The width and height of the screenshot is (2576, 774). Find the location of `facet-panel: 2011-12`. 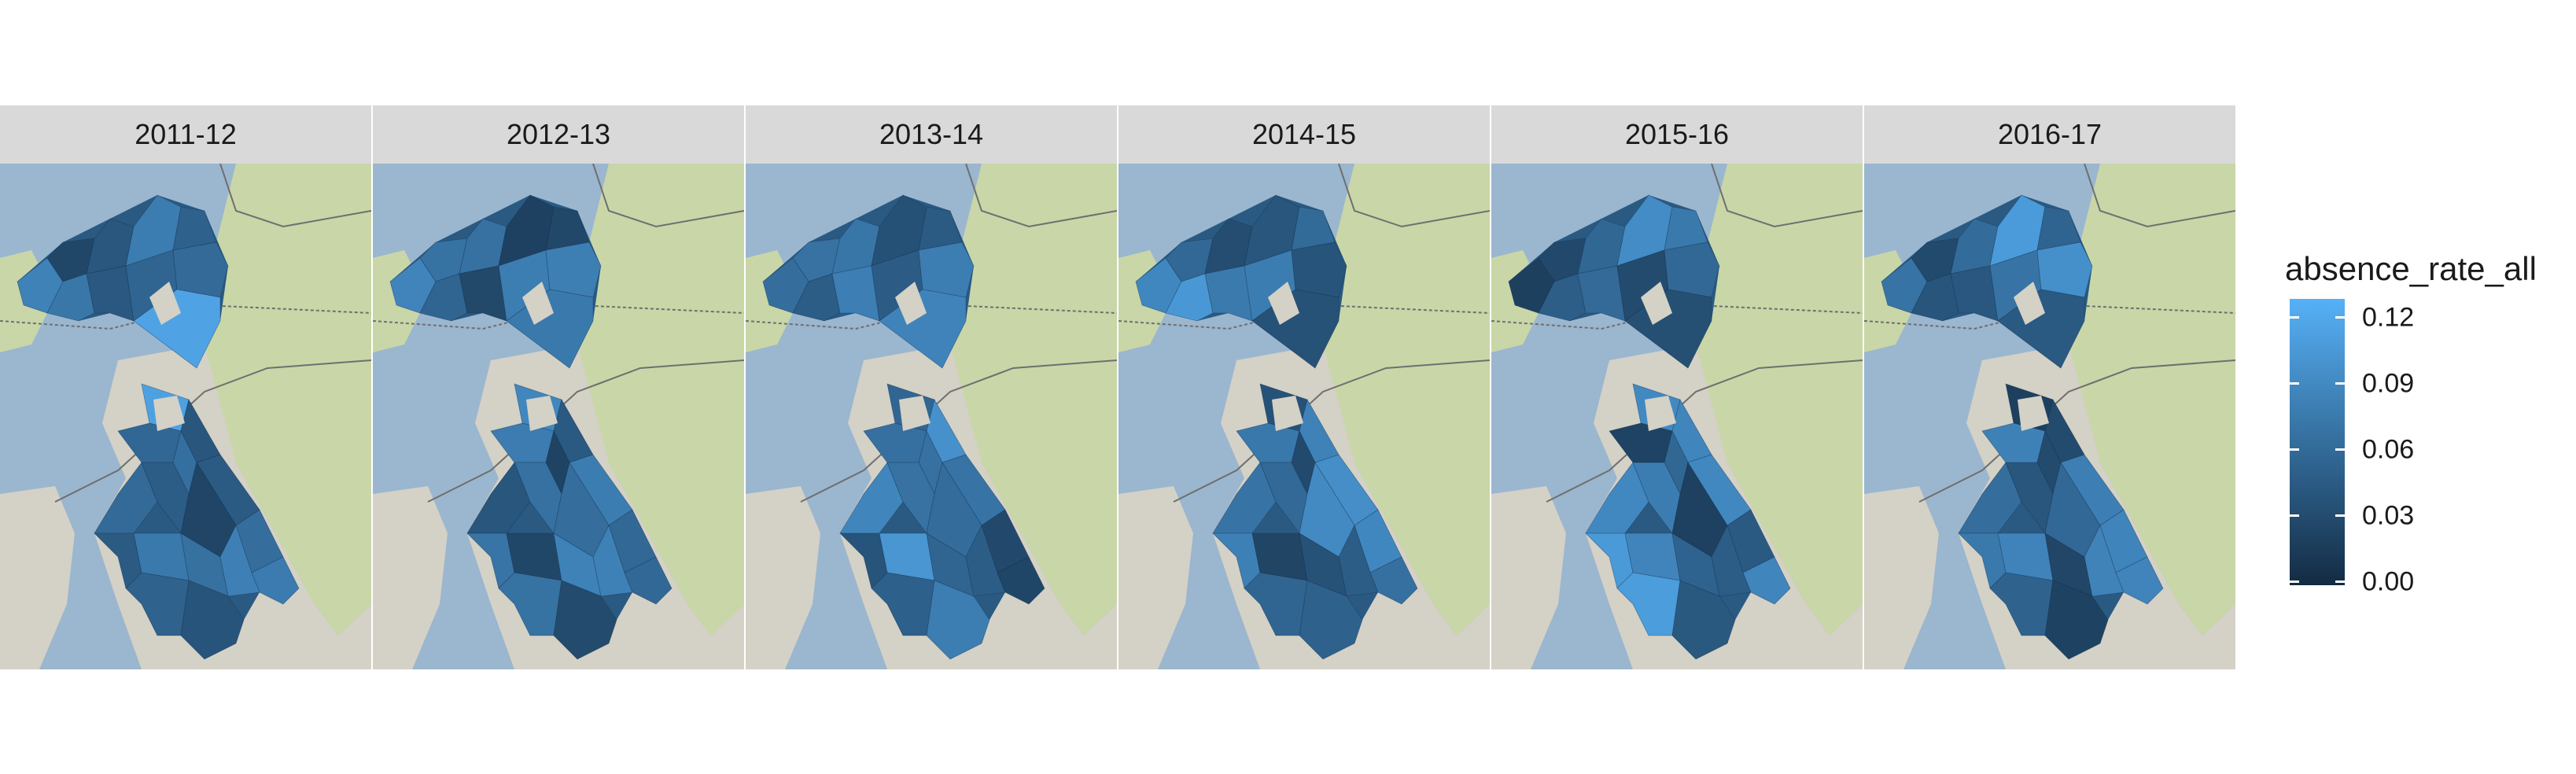

facet-panel: 2011-12 is located at coordinates (185, 387).